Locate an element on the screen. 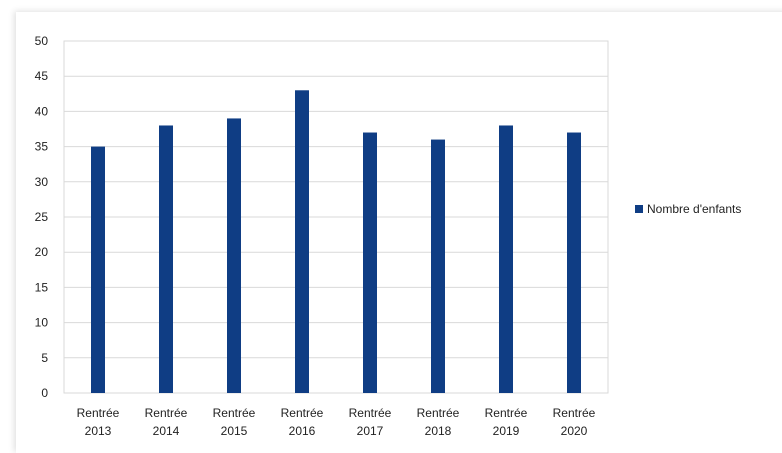 This screenshot has width=782, height=453. x-tick-label: 2020 is located at coordinates (574, 431).